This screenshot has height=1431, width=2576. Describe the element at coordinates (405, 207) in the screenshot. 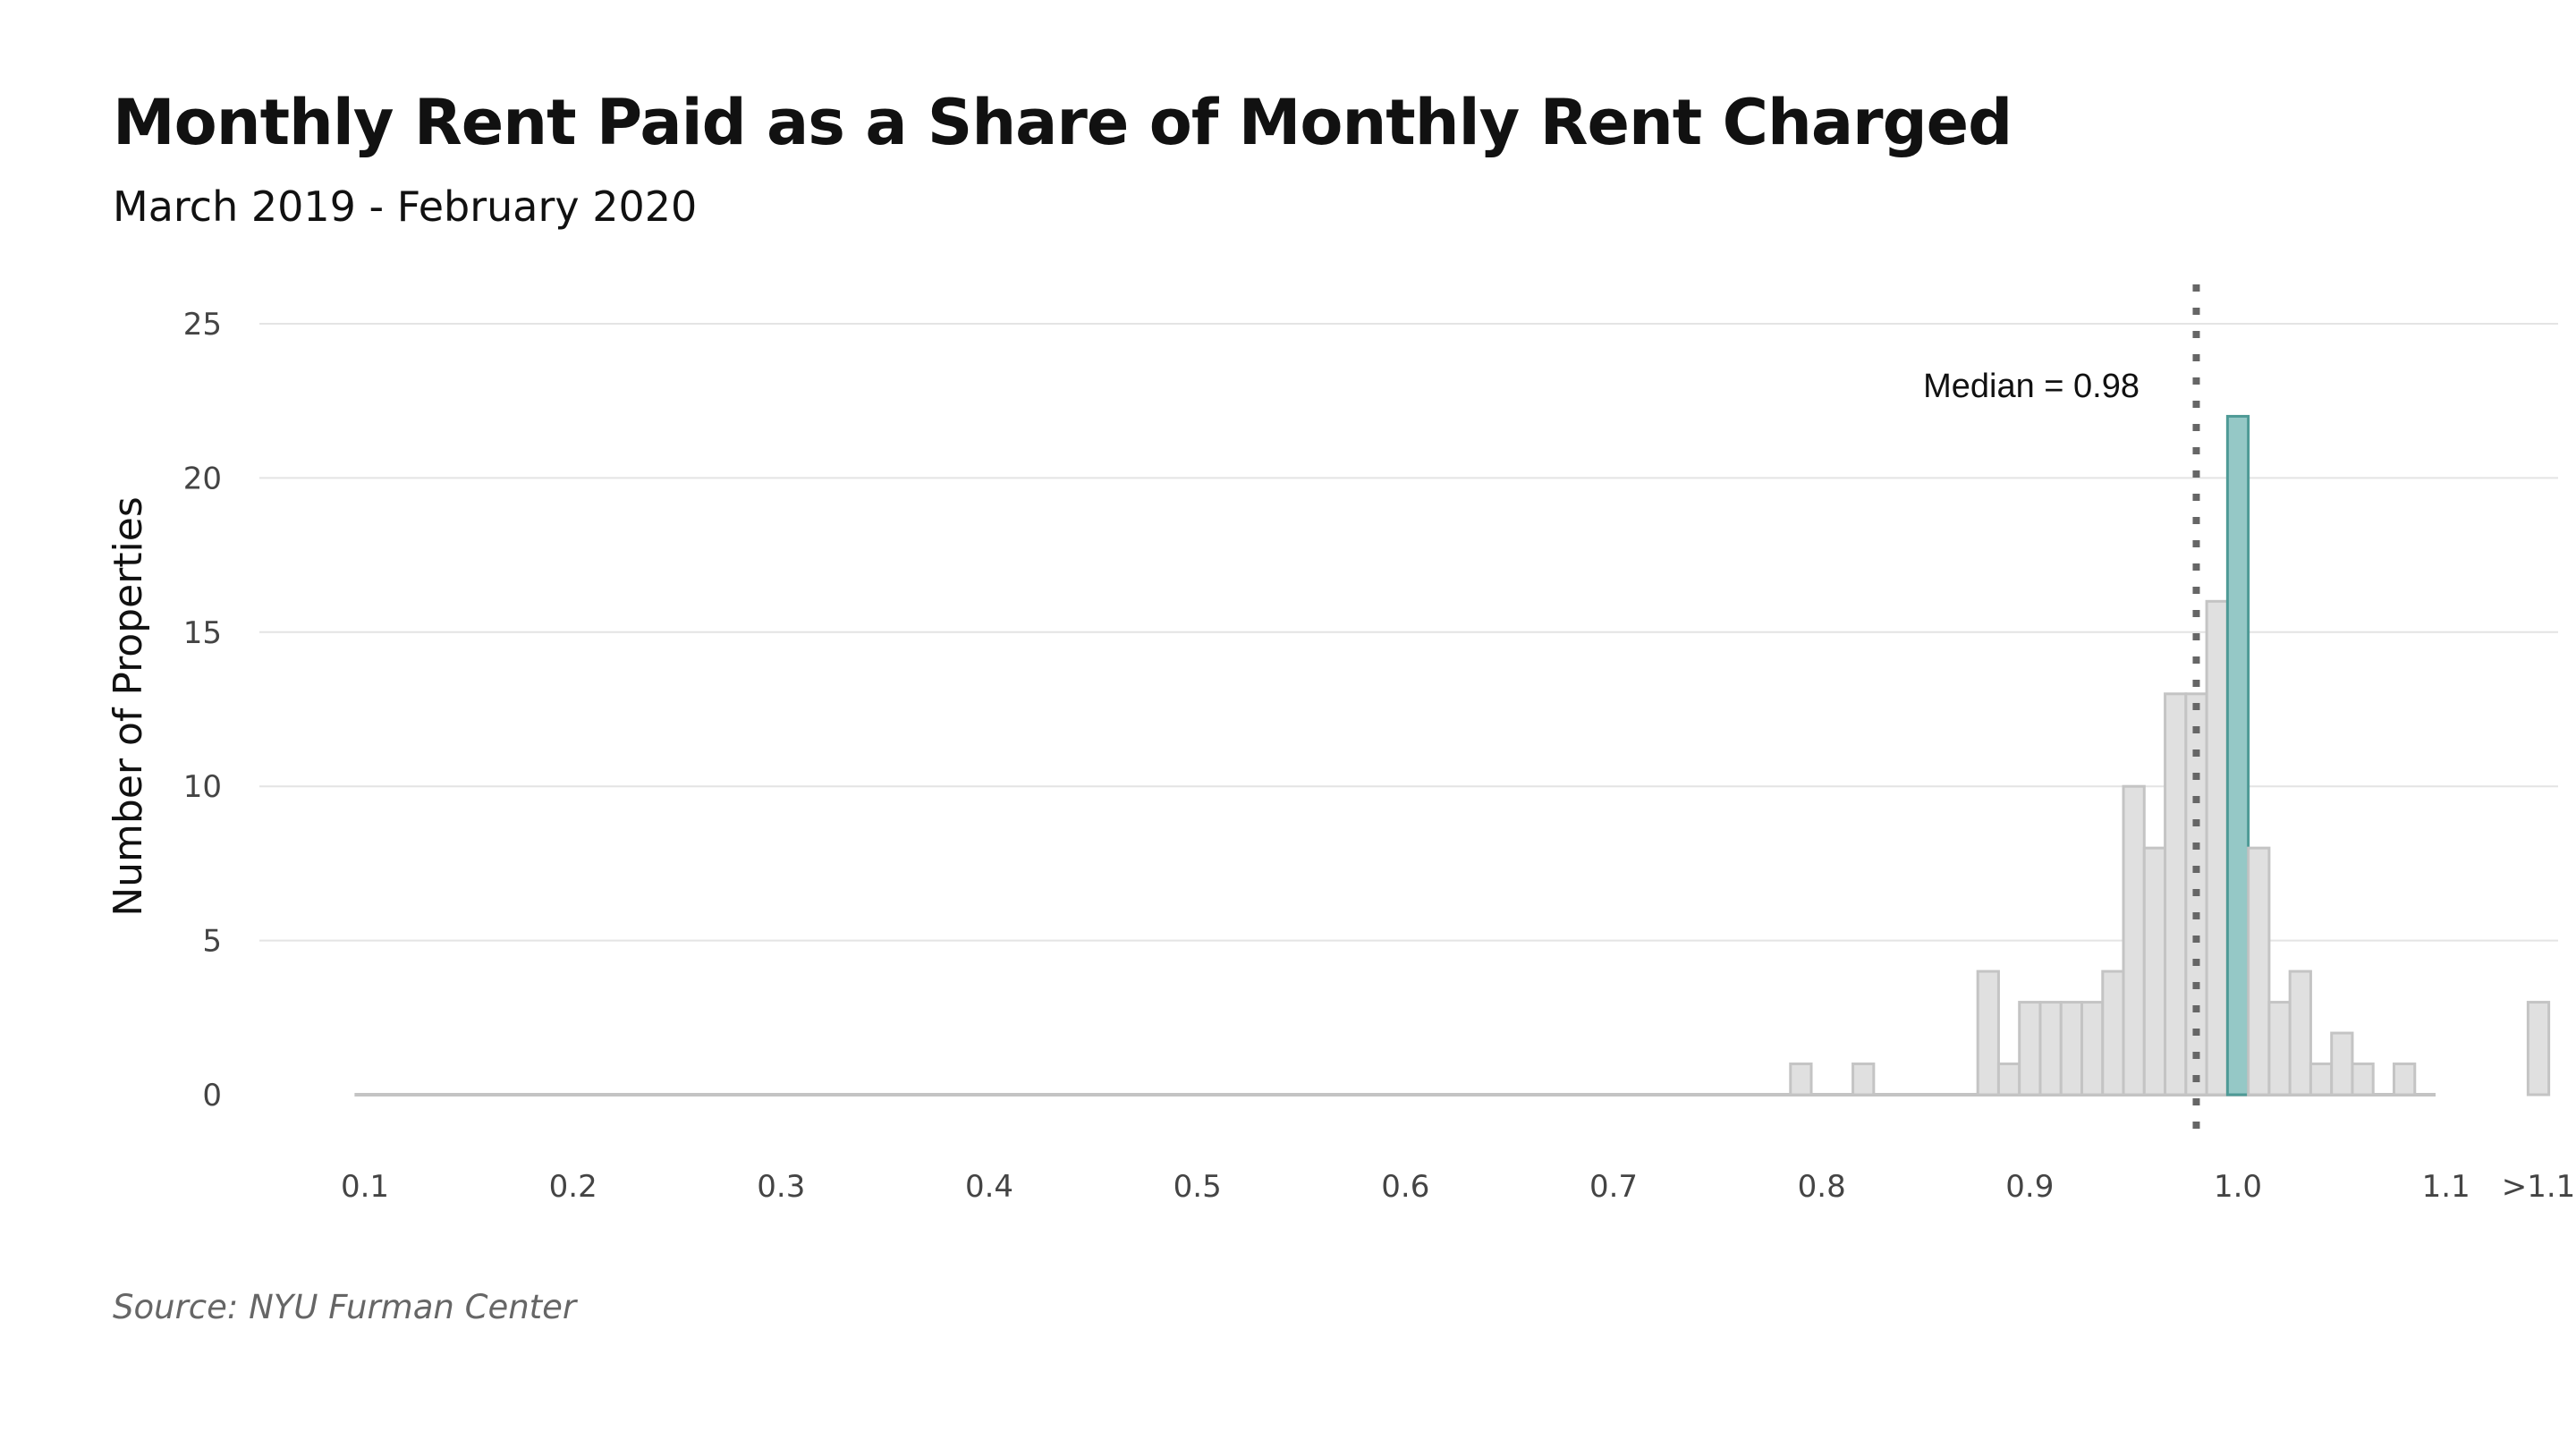

I see `chart-subtitle: March 2019 - February 2020` at that location.